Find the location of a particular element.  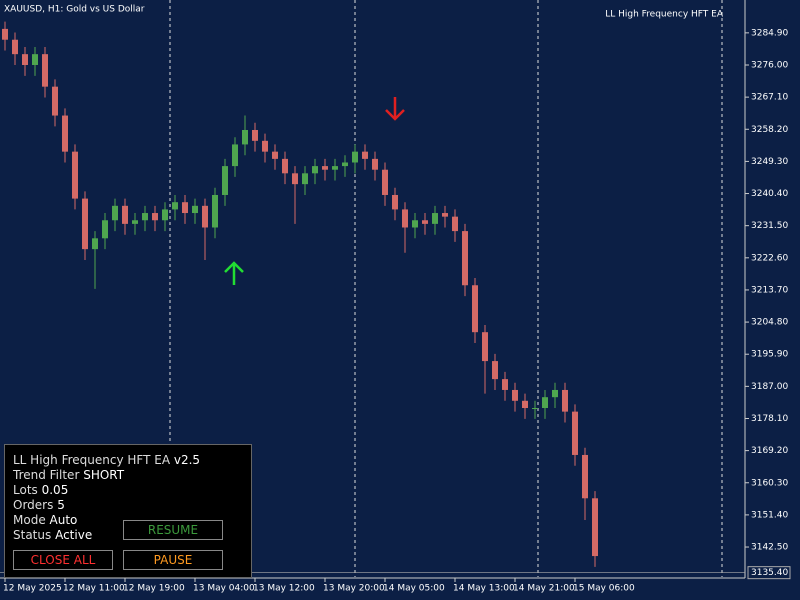

x-tick-label: 12 May 2025 is located at coordinates (32, 589).